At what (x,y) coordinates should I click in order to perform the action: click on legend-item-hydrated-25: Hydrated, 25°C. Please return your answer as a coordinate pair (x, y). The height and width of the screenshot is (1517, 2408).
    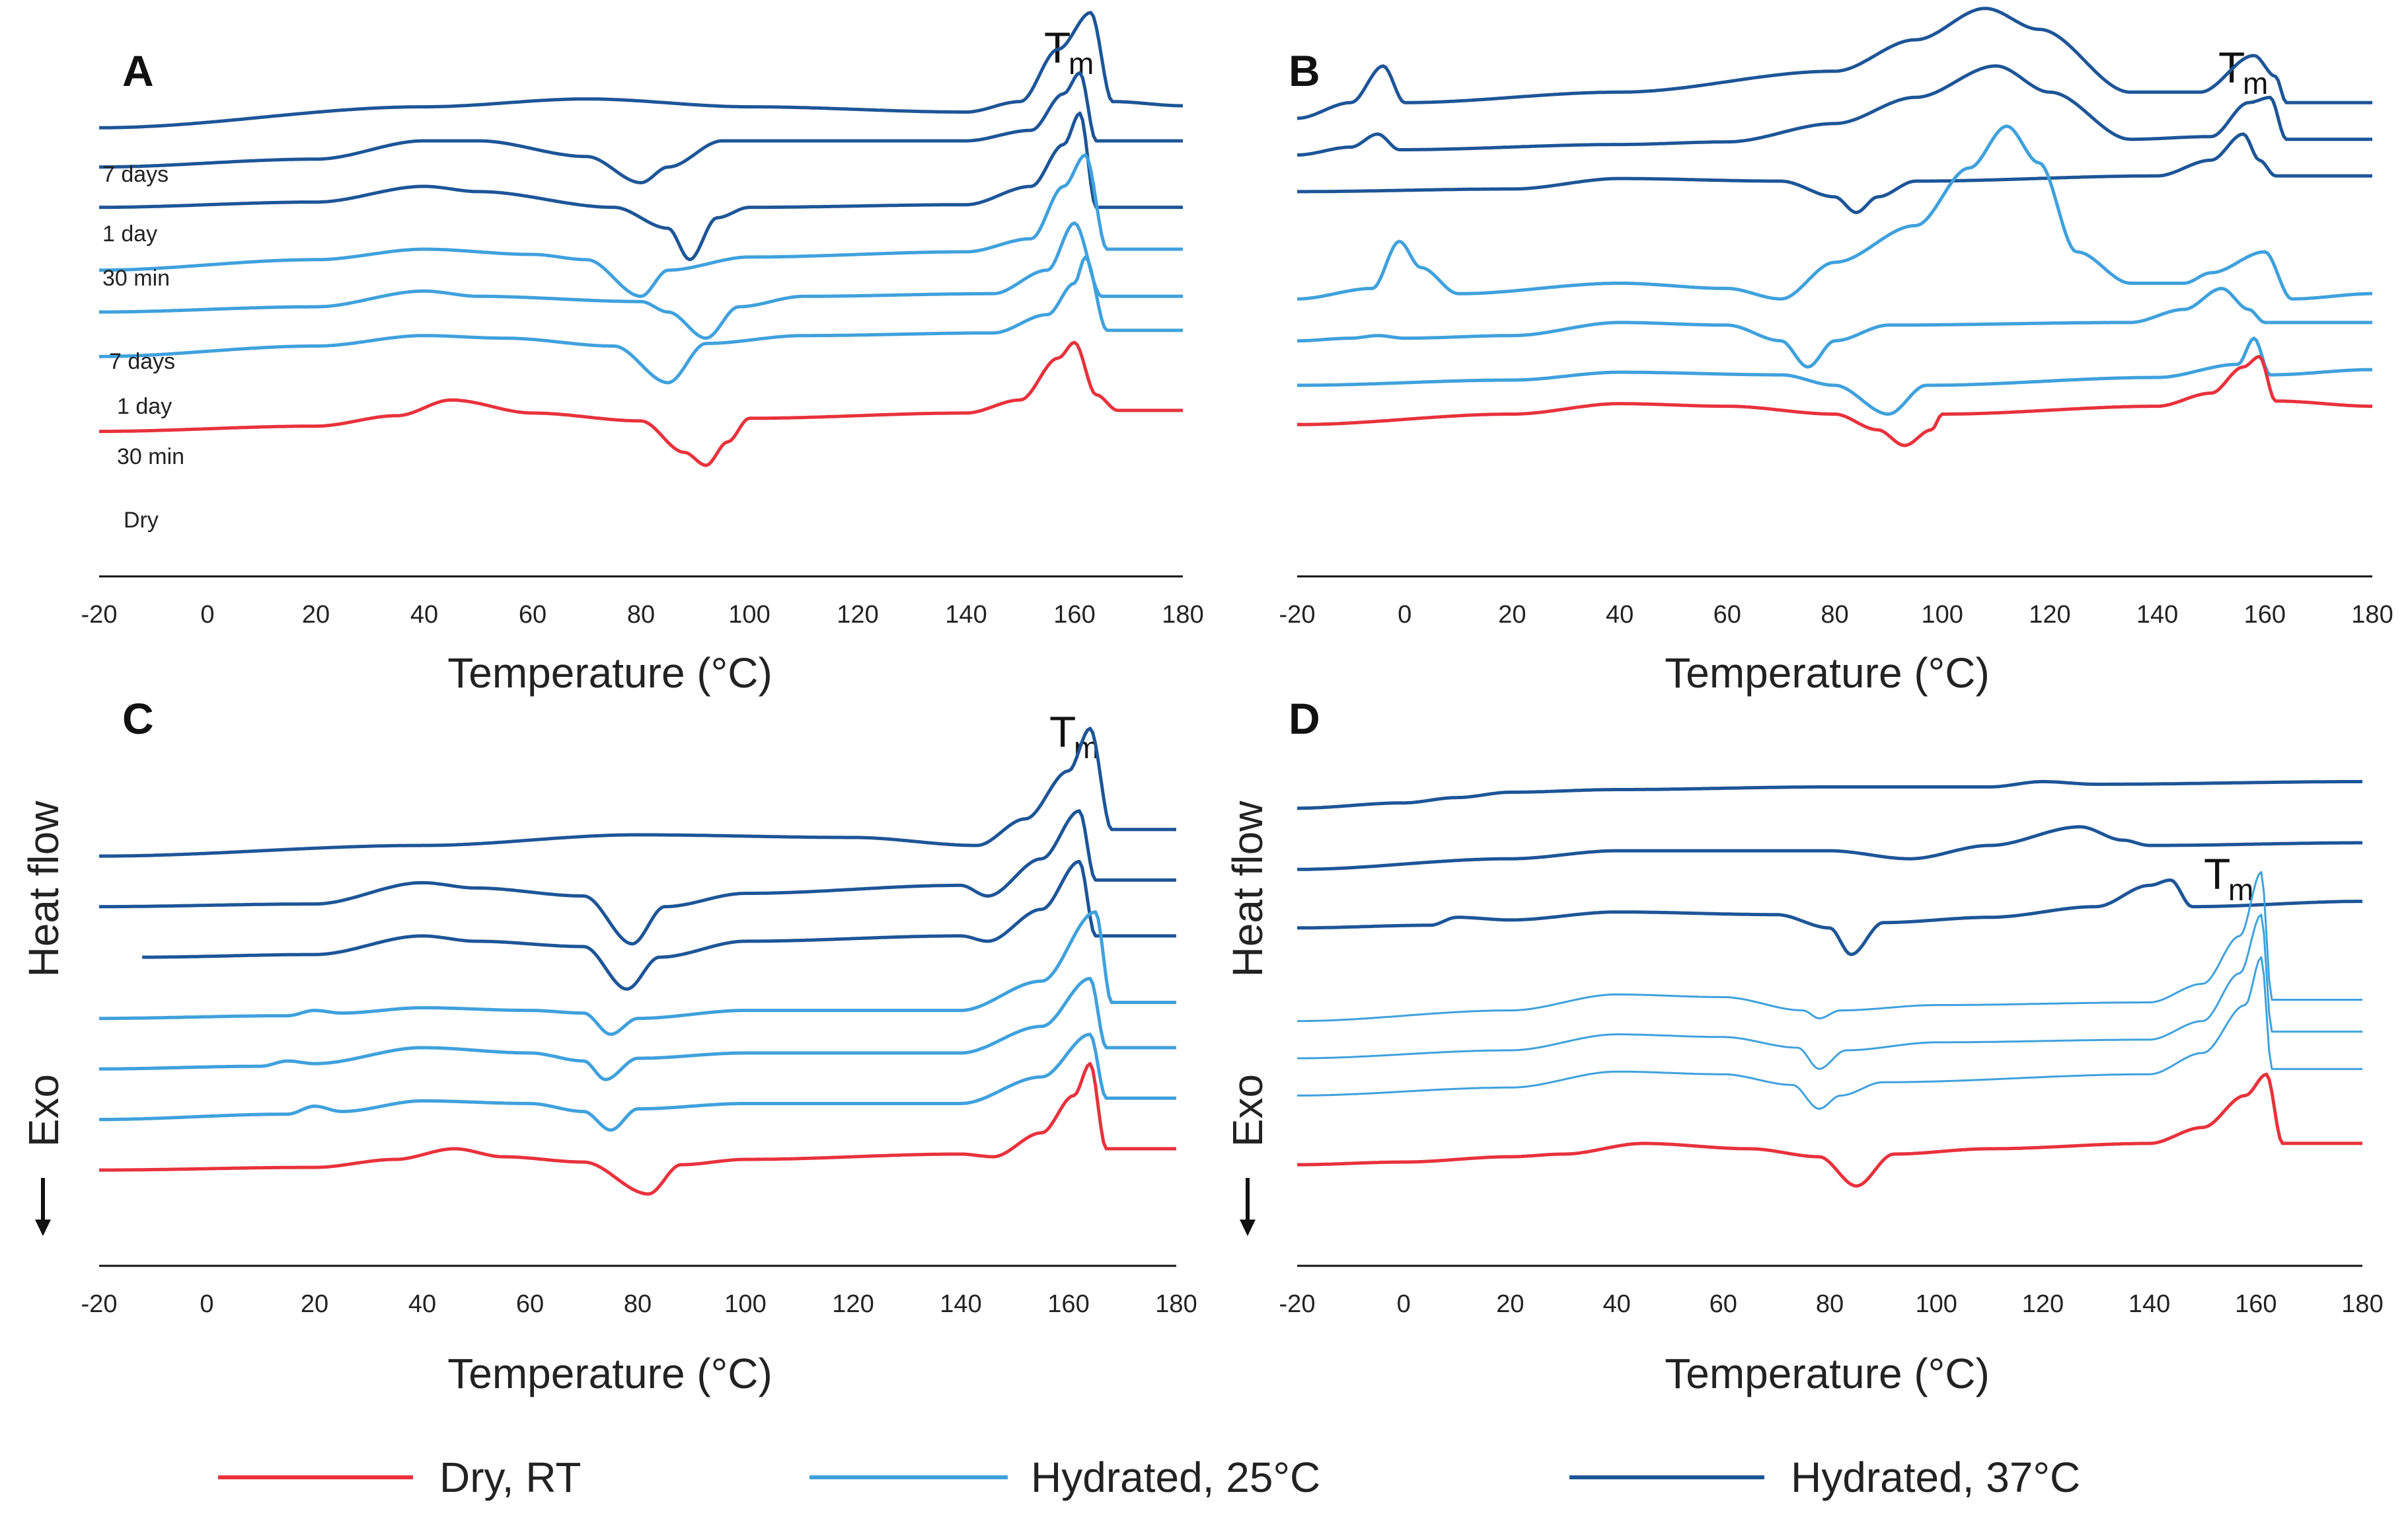
    Looking at the image, I should click on (1064, 1478).